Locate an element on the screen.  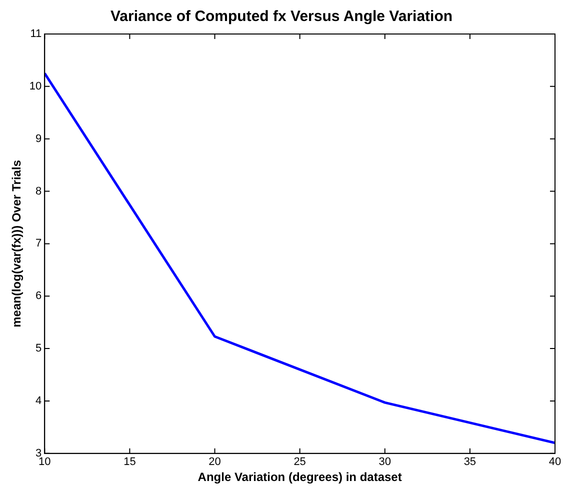
y-tick-label: 10 is located at coordinates (35, 86).